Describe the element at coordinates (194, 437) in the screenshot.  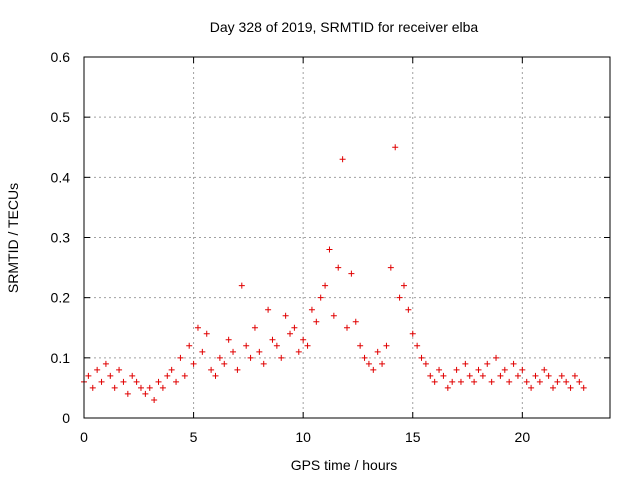
I see `x-tick-label: 5` at that location.